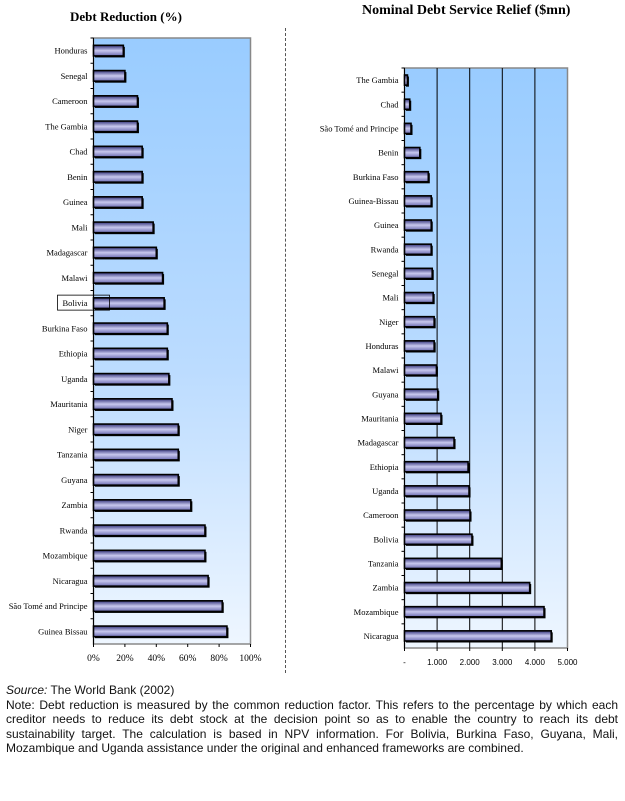  What do you see at coordinates (93, 659) in the screenshot?
I see `x-tick-label: 0%` at bounding box center [93, 659].